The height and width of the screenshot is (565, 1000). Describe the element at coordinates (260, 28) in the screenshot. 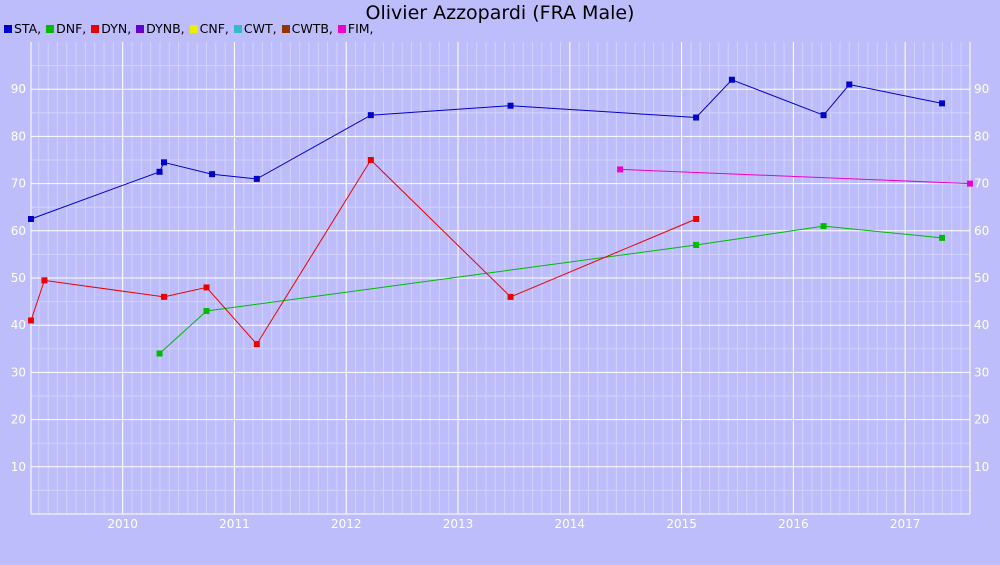

I see `legend-label: CWT,` at that location.